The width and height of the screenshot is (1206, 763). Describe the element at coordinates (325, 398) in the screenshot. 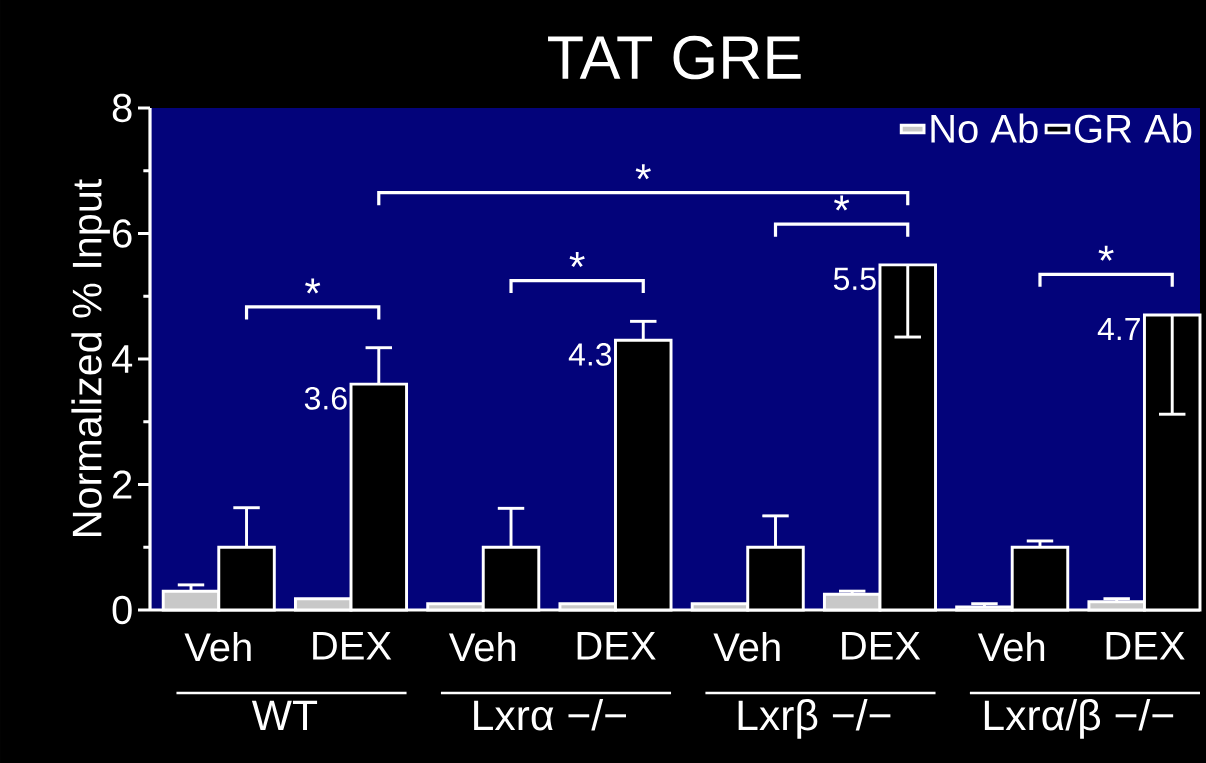

I see `data-label: 3.6` at that location.